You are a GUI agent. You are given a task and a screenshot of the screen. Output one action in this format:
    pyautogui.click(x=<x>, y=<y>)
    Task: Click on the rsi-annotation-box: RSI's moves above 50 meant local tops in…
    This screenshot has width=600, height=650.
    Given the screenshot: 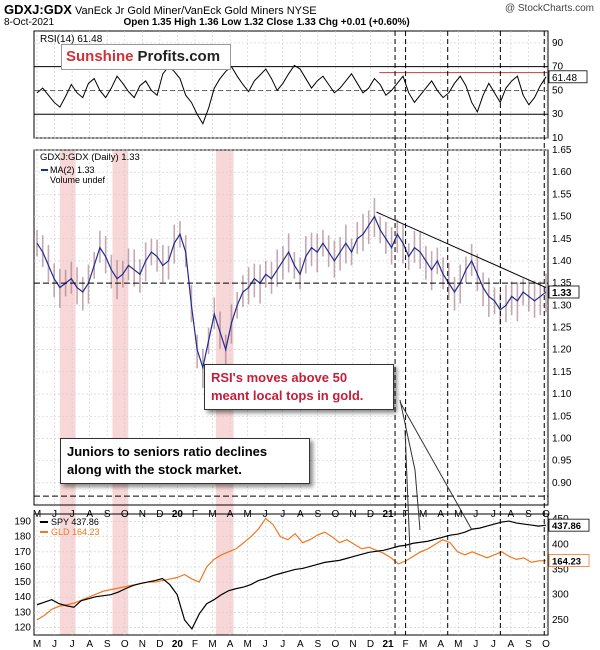 What is the action you would take?
    pyautogui.click(x=299, y=387)
    